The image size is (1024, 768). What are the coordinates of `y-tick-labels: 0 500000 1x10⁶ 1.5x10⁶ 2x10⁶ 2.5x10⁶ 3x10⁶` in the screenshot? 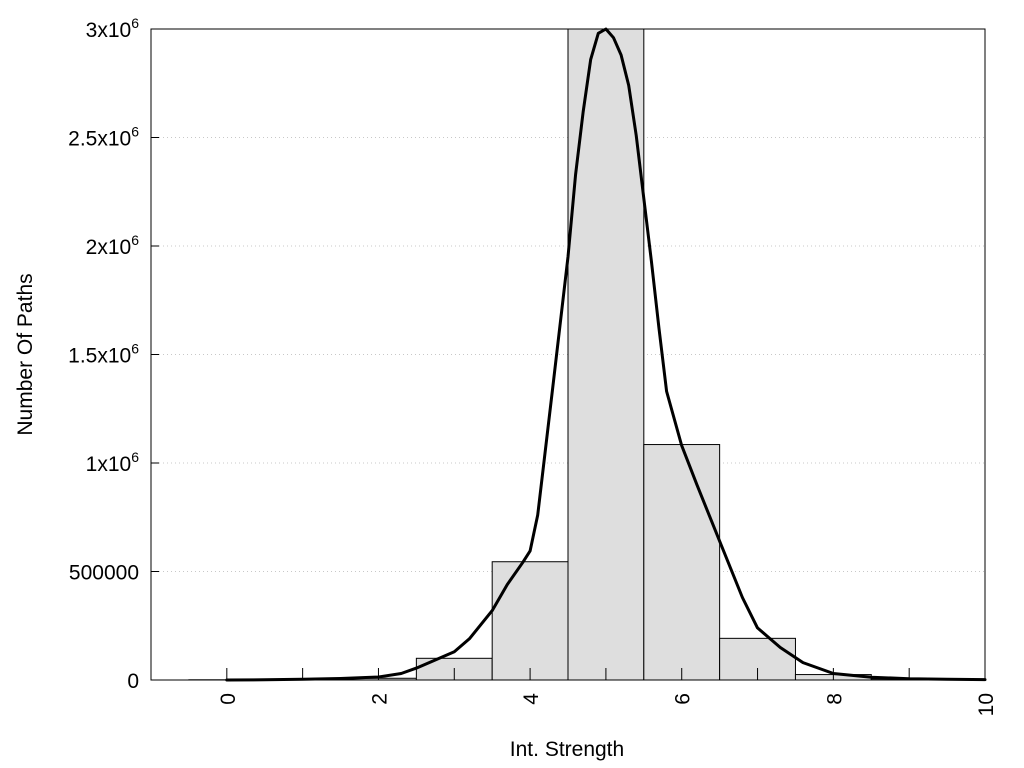 It's located at (103, 354).